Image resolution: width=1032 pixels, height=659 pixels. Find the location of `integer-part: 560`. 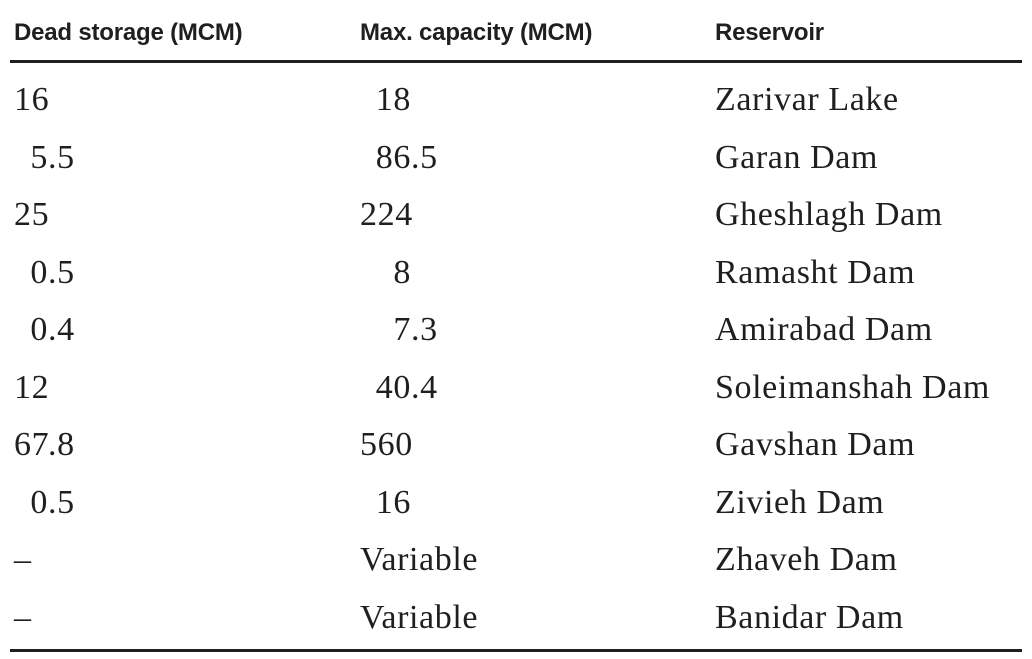

integer-part: 560 is located at coordinates (386, 444).